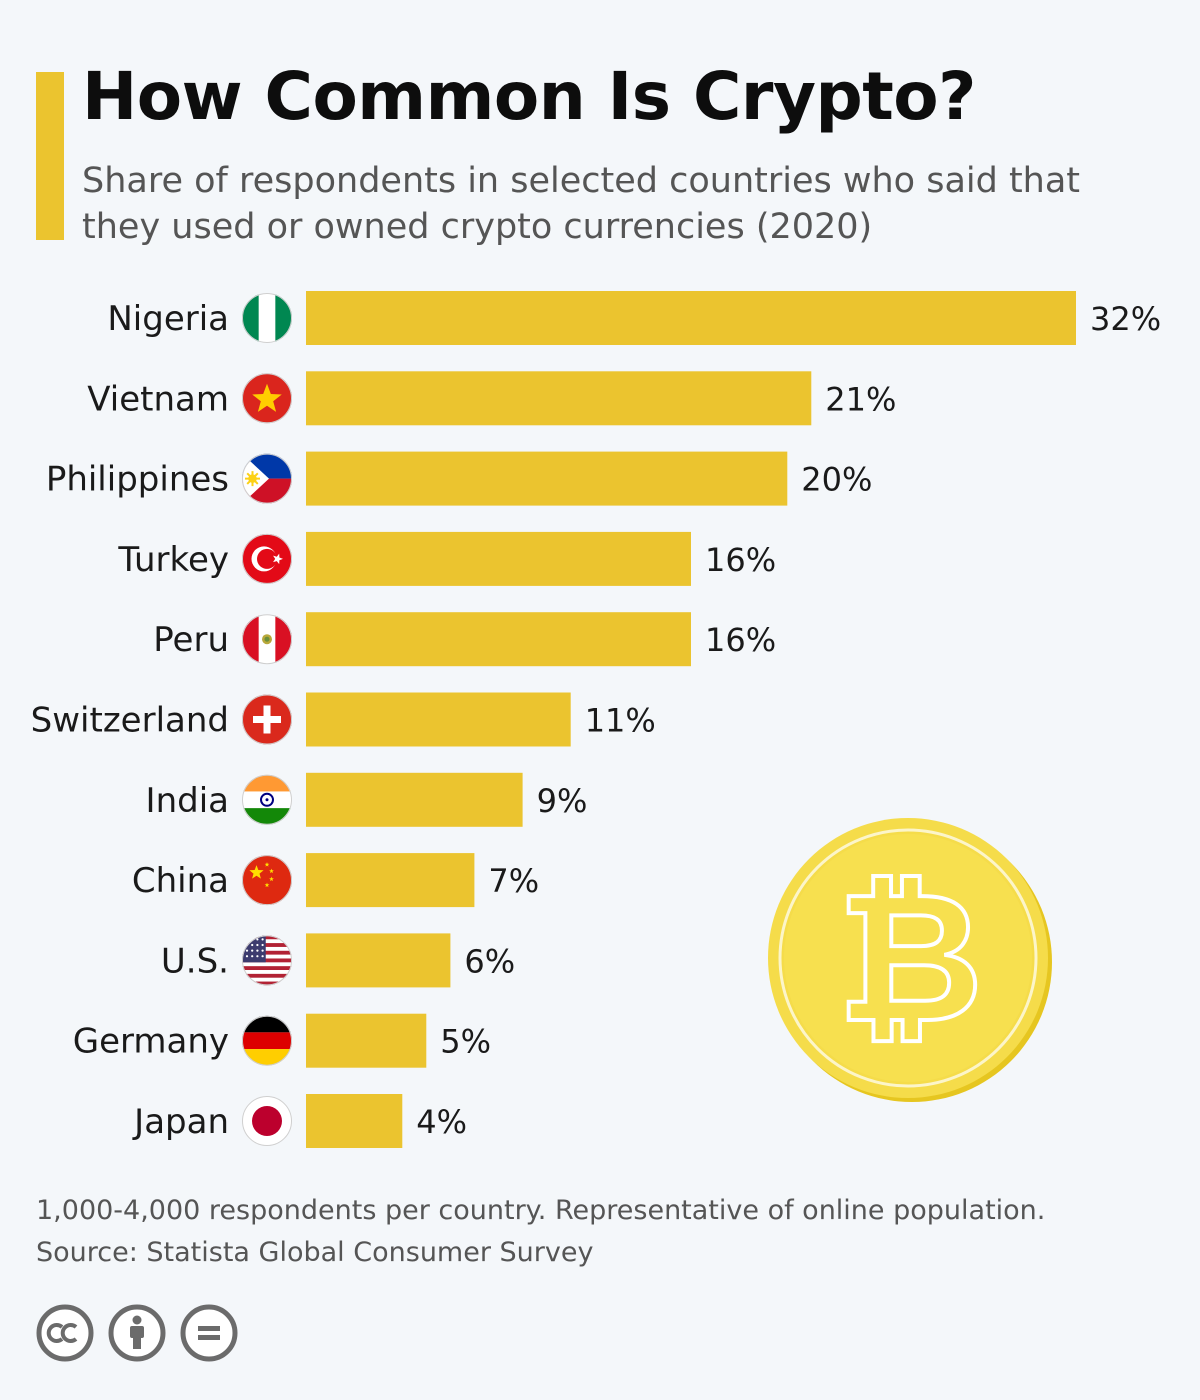  I want to click on value-label: 5%, so click(465, 1042).